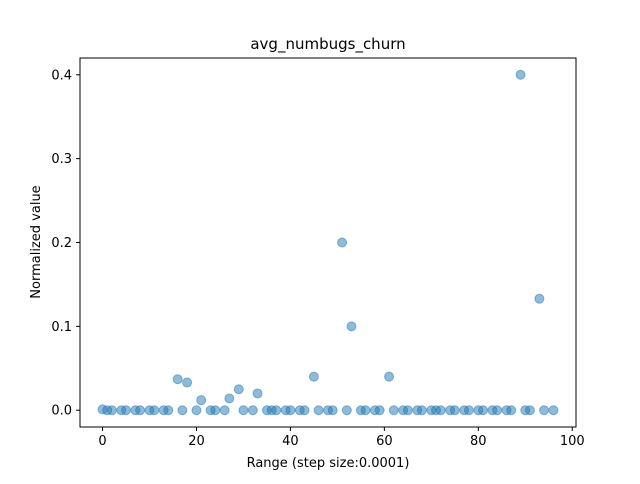  Describe the element at coordinates (61, 159) in the screenshot. I see `y-tick-label: 0.3` at that location.